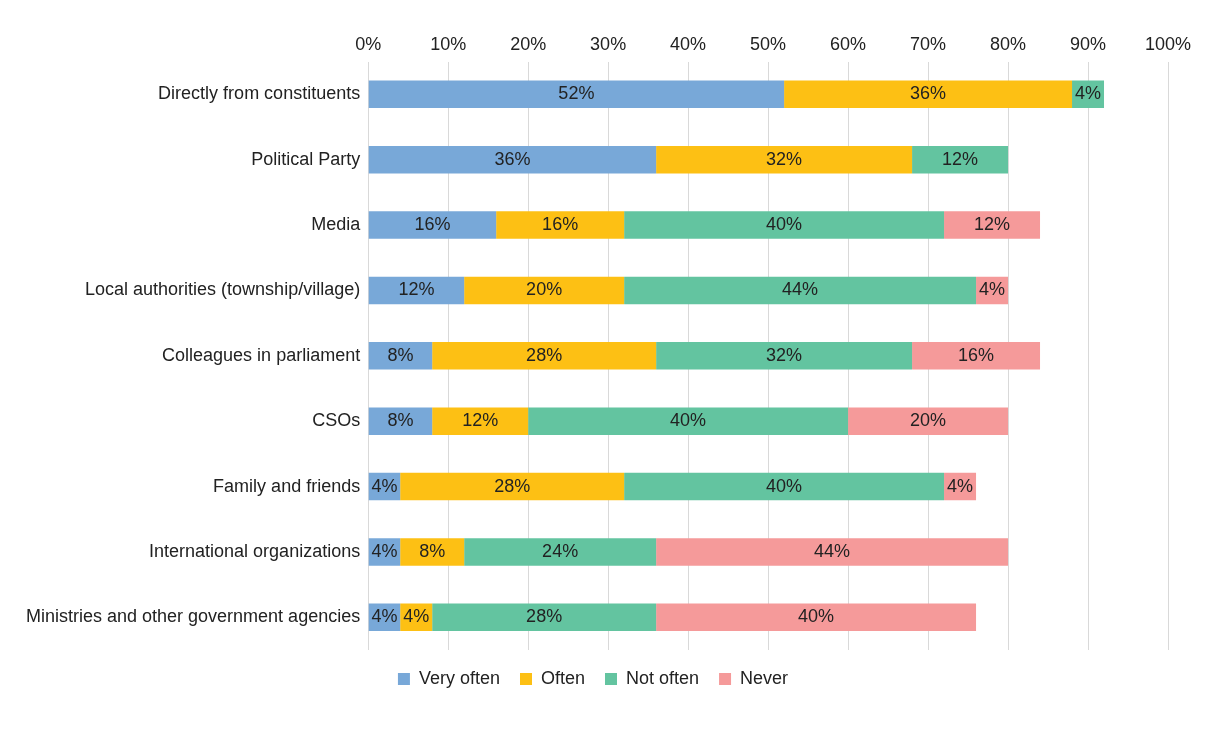  What do you see at coordinates (1088, 43) in the screenshot?
I see `x-tick-label: 90%` at bounding box center [1088, 43].